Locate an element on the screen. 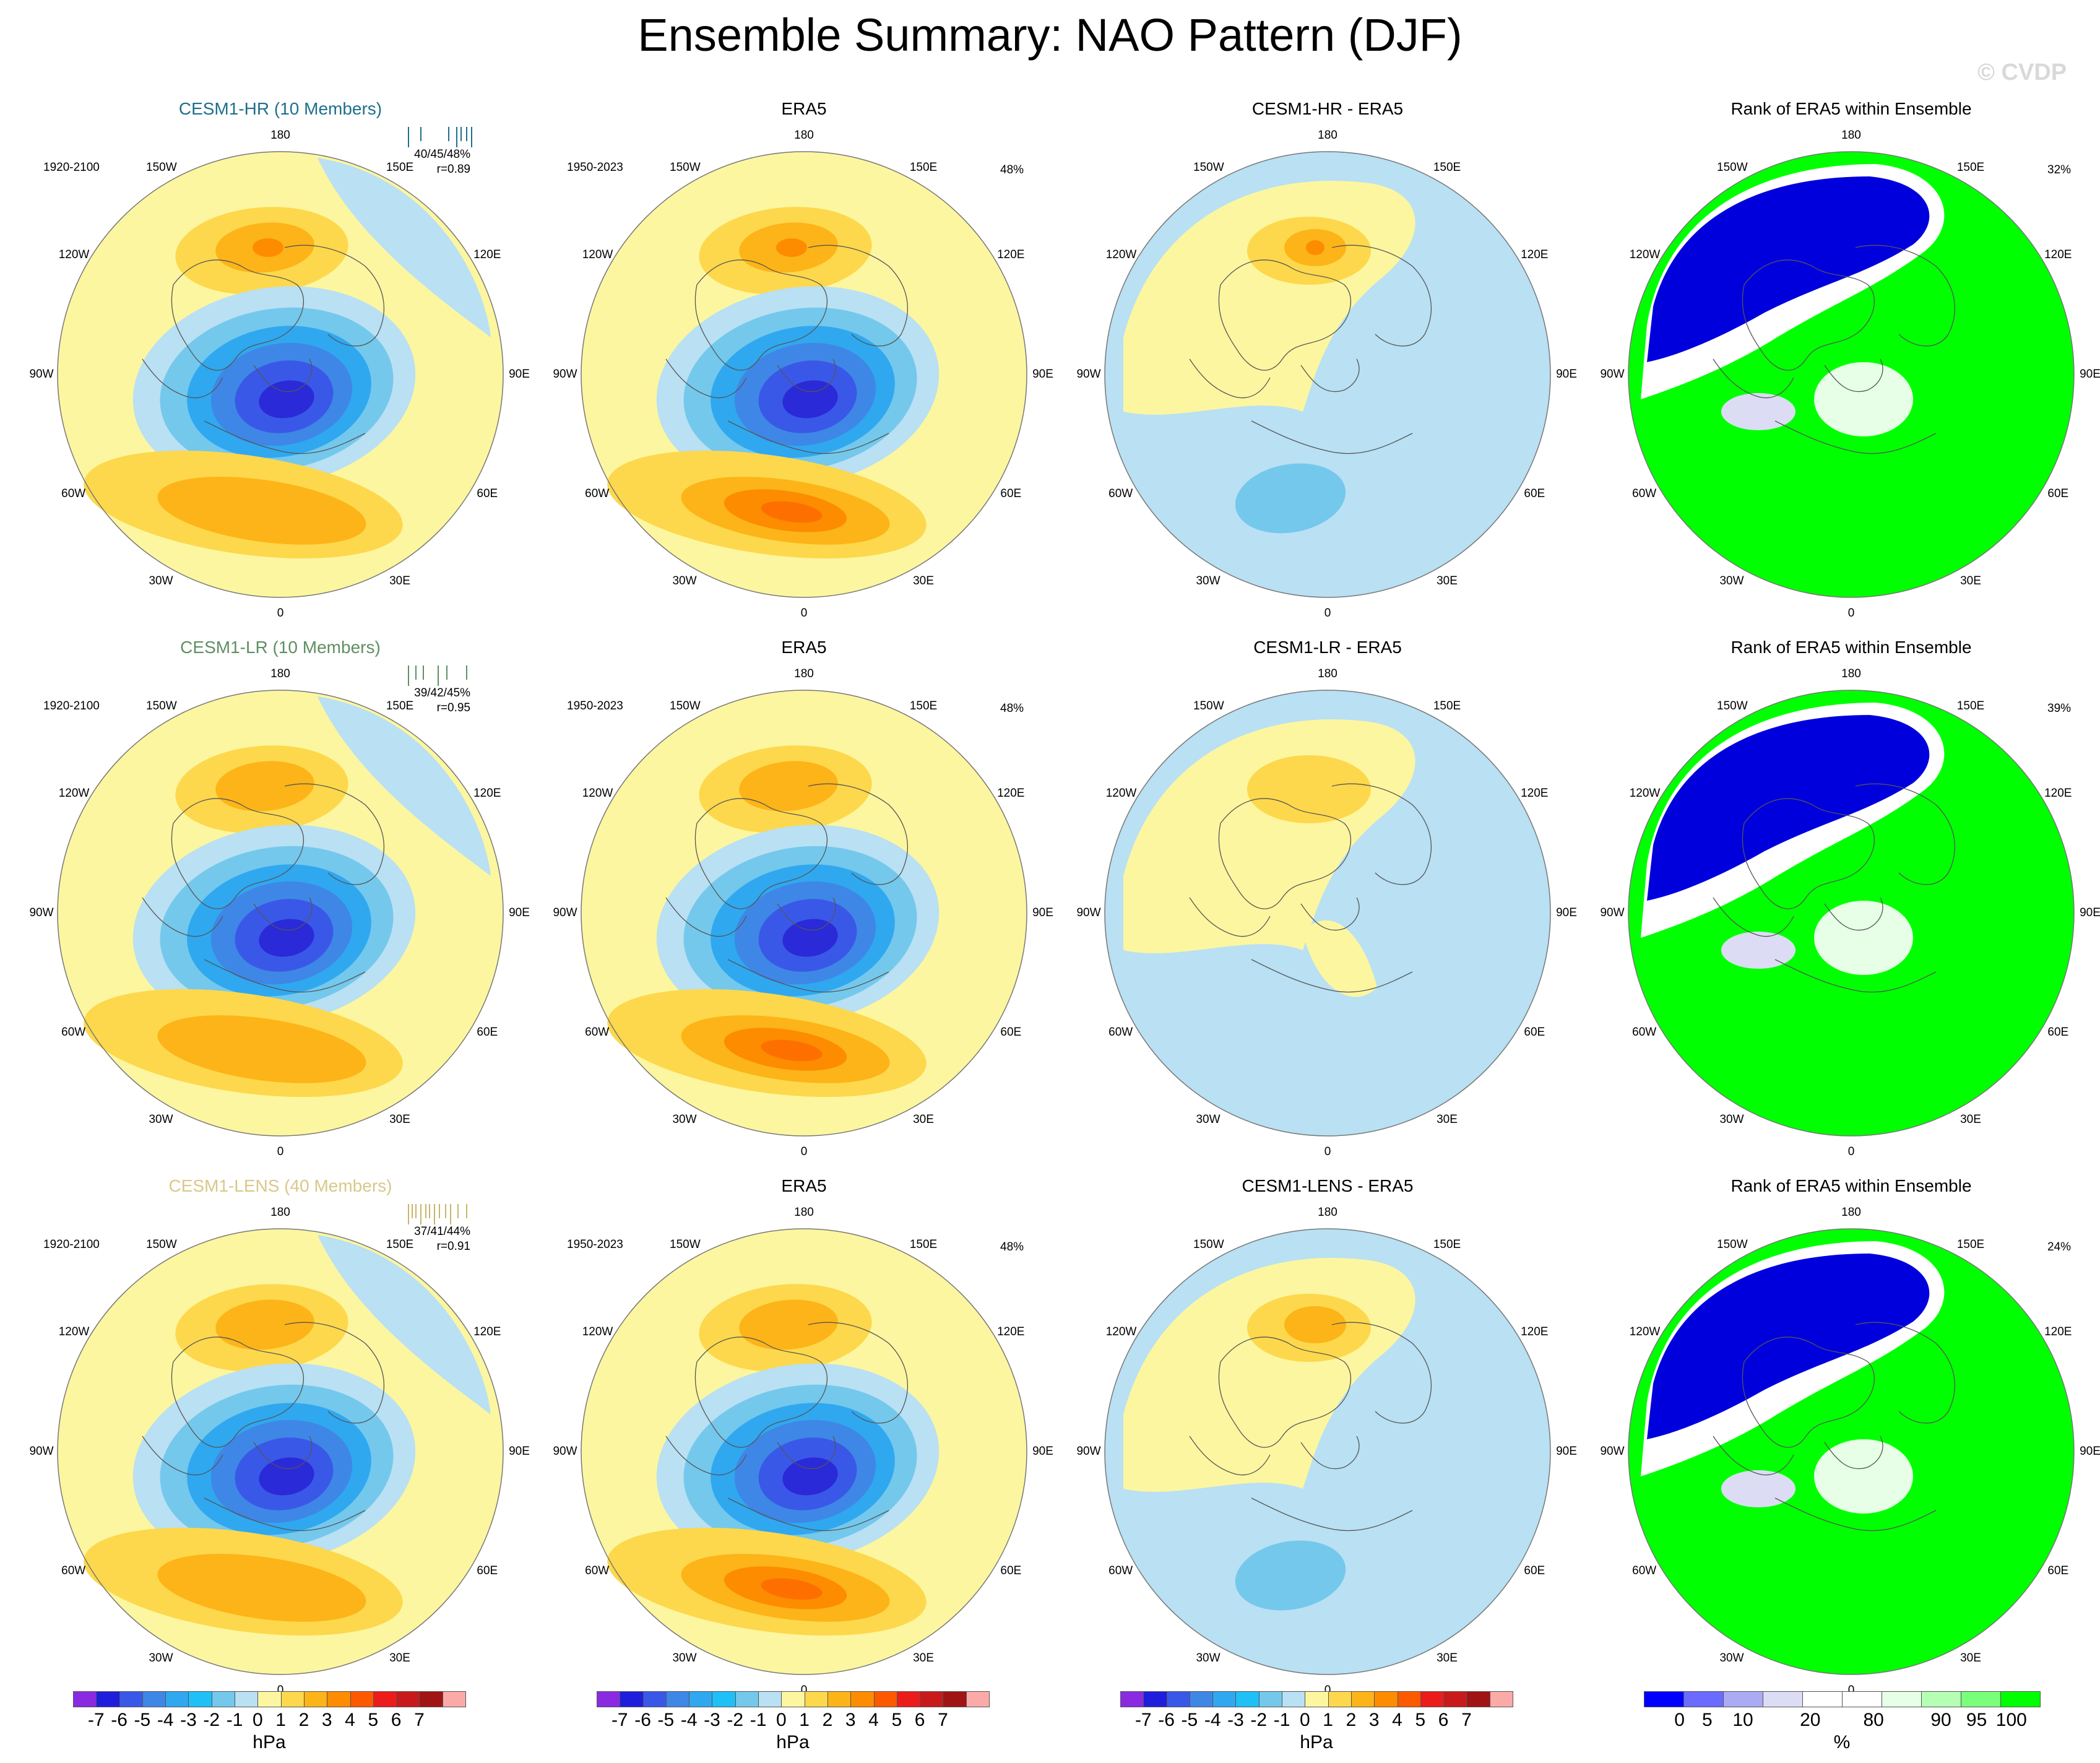 This screenshot has height=1763, width=2100. colorbar-tick: 4 is located at coordinates (1397, 1720).